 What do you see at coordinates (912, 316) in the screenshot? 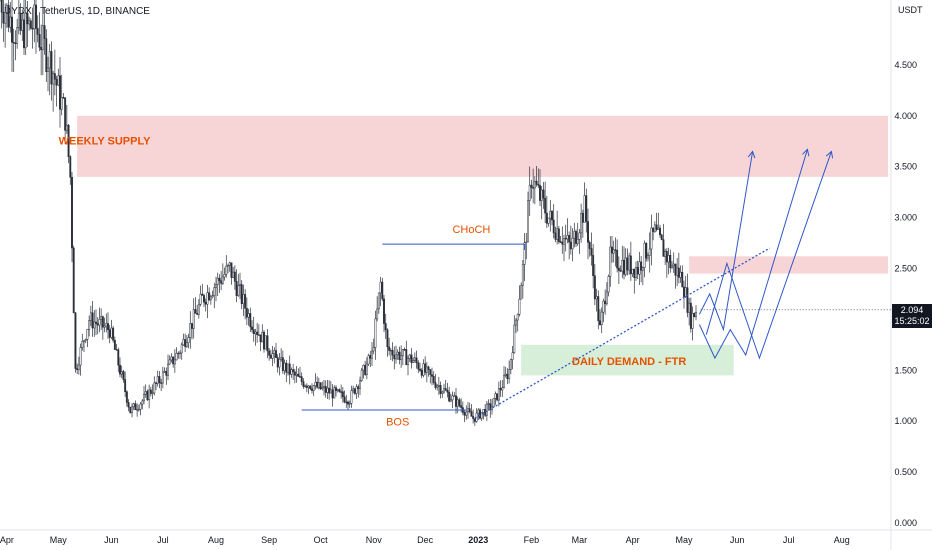
I see `current-price-label: 2.094 15:25:02` at bounding box center [912, 316].